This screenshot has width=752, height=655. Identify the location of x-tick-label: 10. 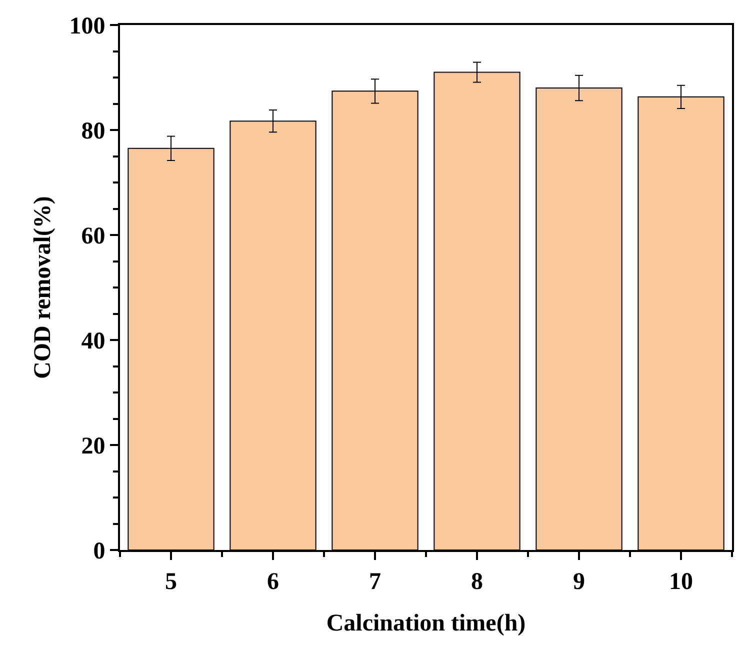
(681, 581).